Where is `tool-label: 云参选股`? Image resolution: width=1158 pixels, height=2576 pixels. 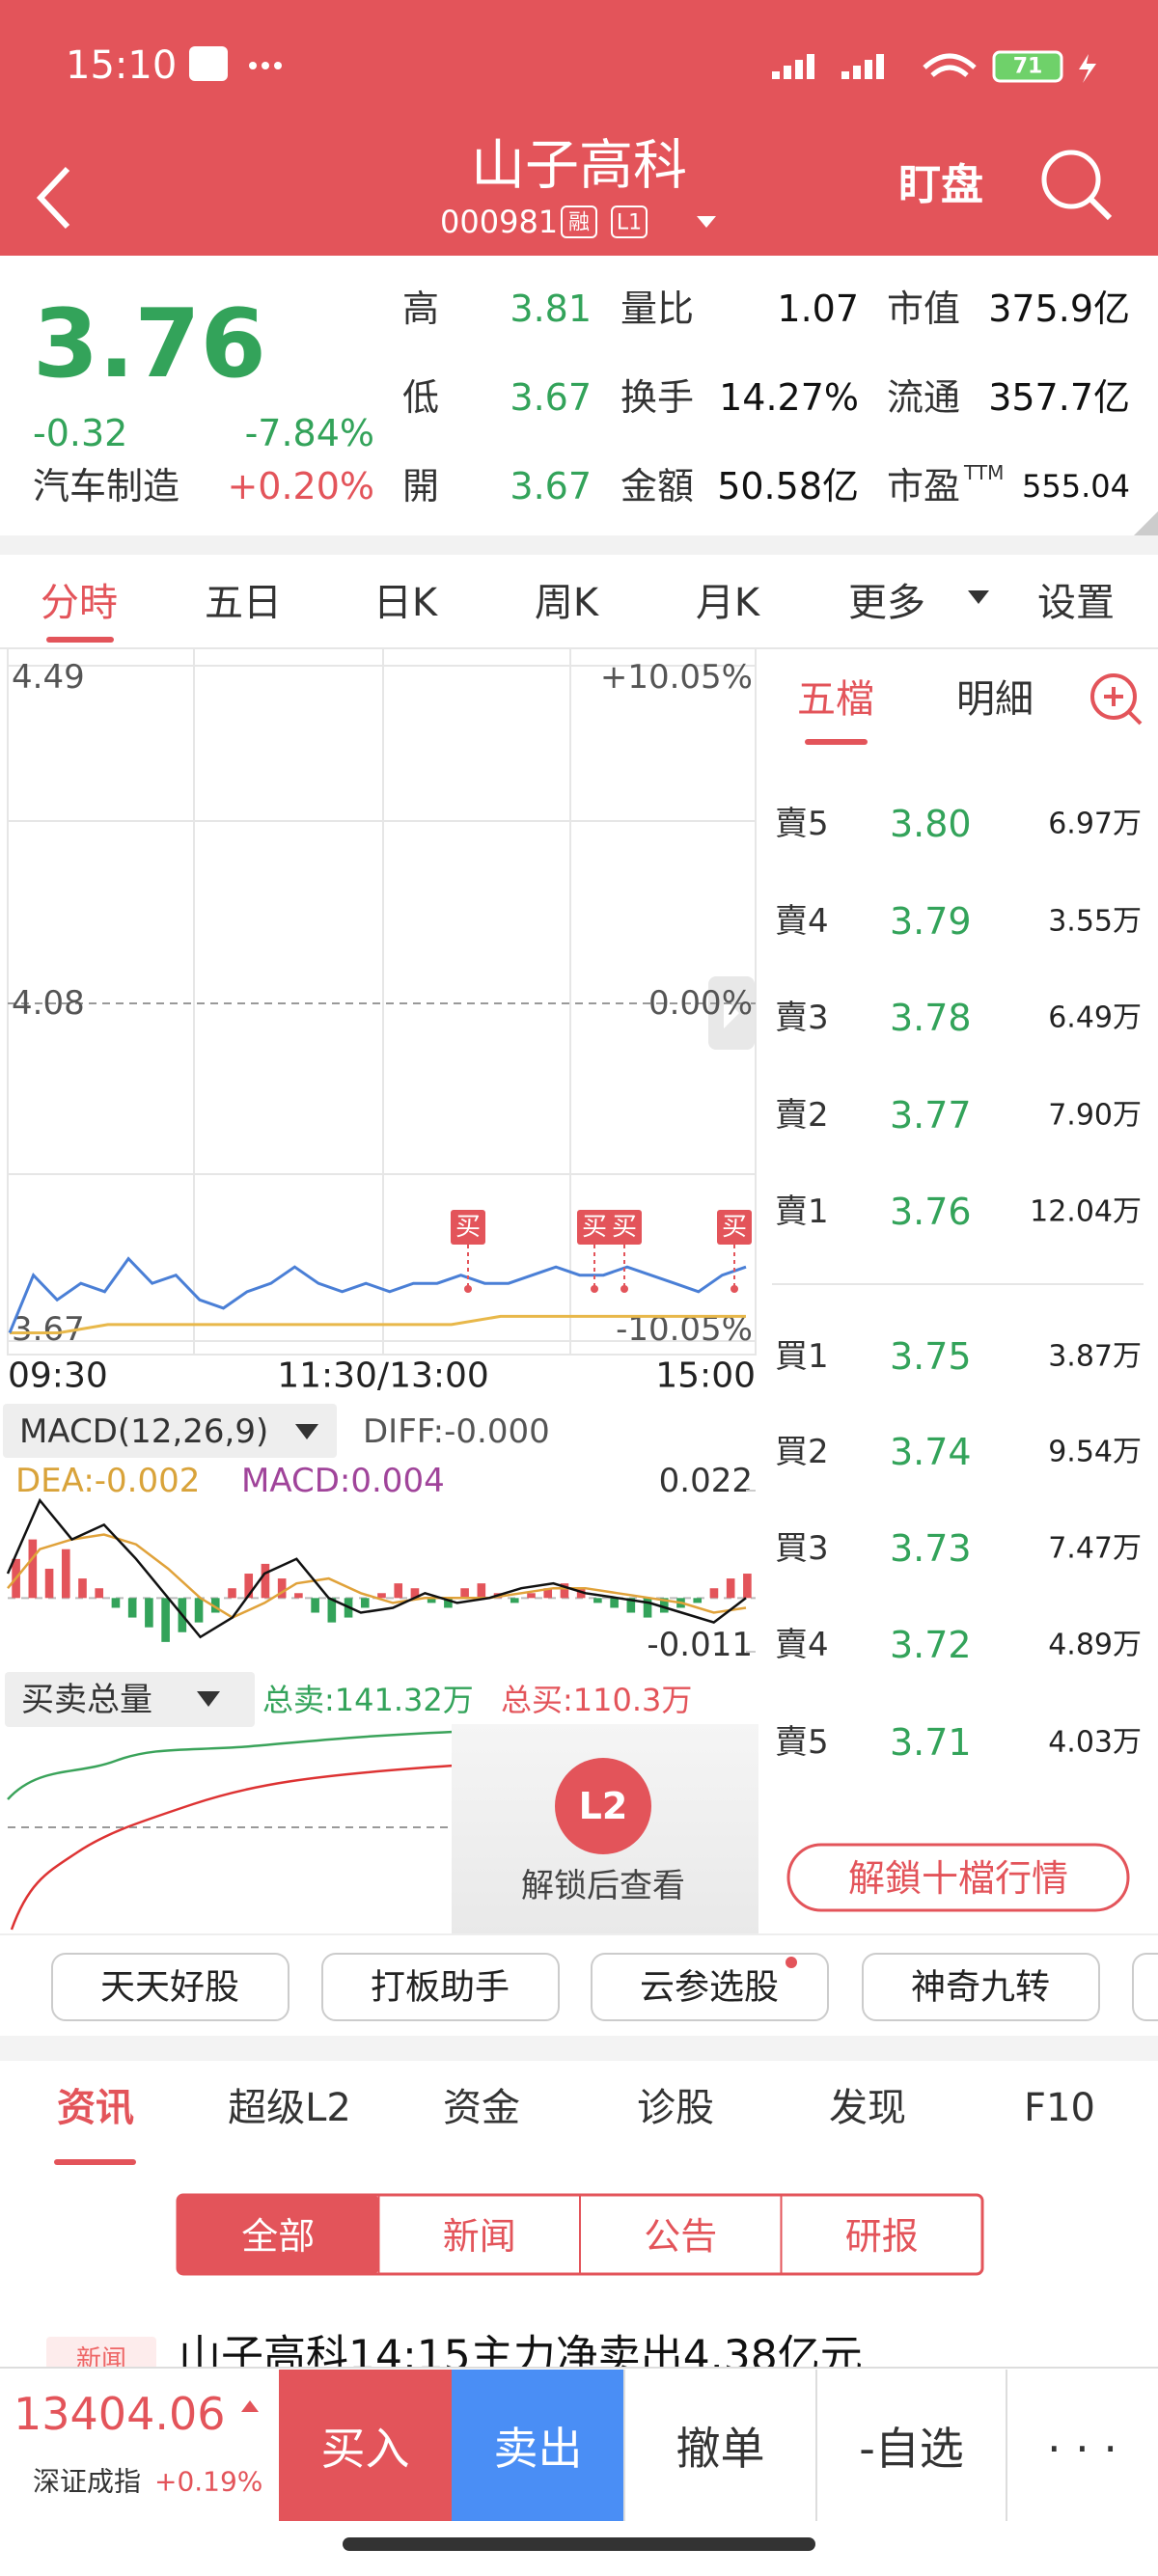 tool-label: 云参选股 is located at coordinates (709, 1988).